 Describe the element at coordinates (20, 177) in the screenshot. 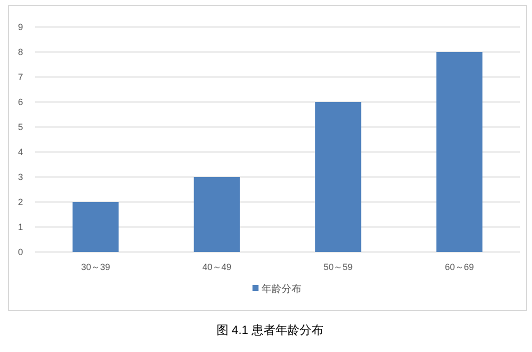

I see `y-tick-label: 3` at that location.